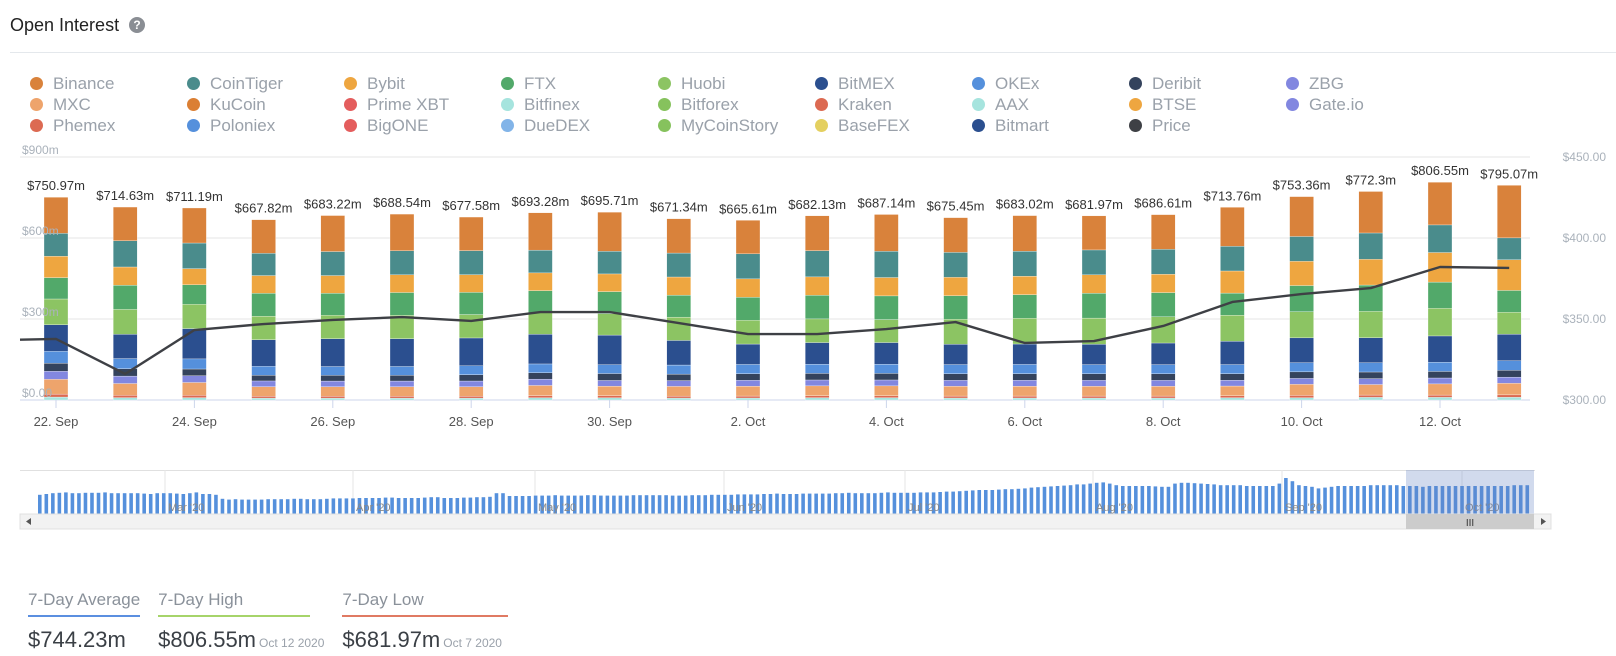  I want to click on legend-item-aax: AAX, so click(1050, 104).